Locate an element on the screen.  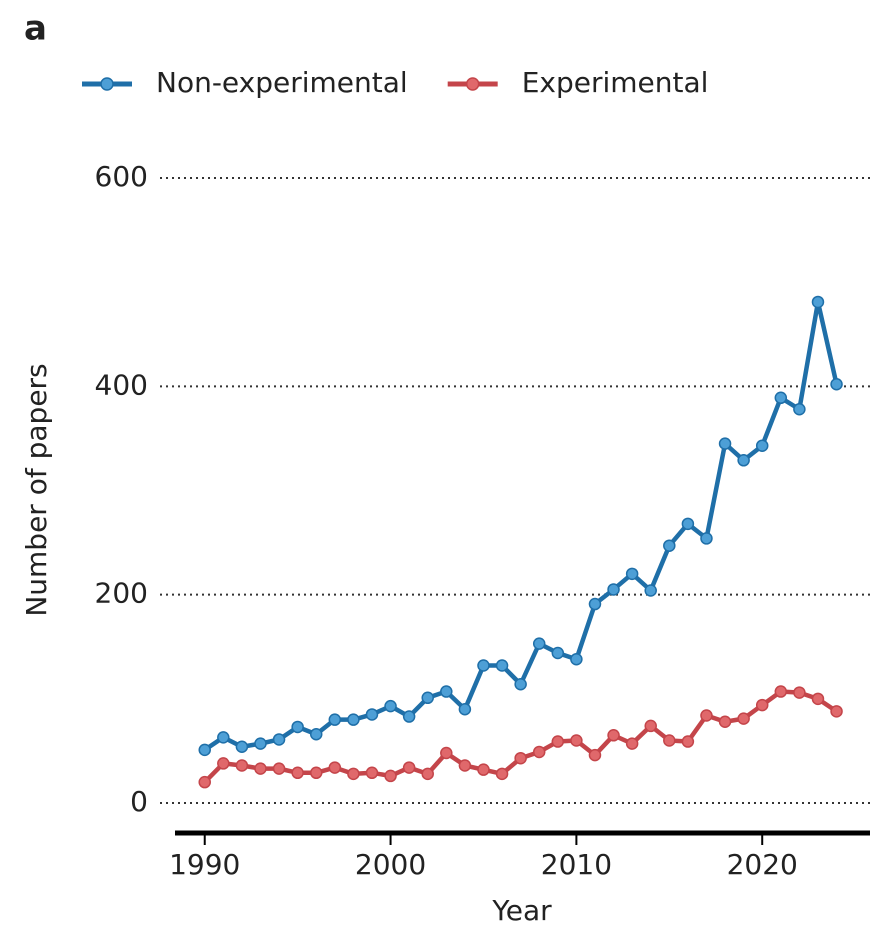
x-tick-label: 2020 is located at coordinates (762, 864).